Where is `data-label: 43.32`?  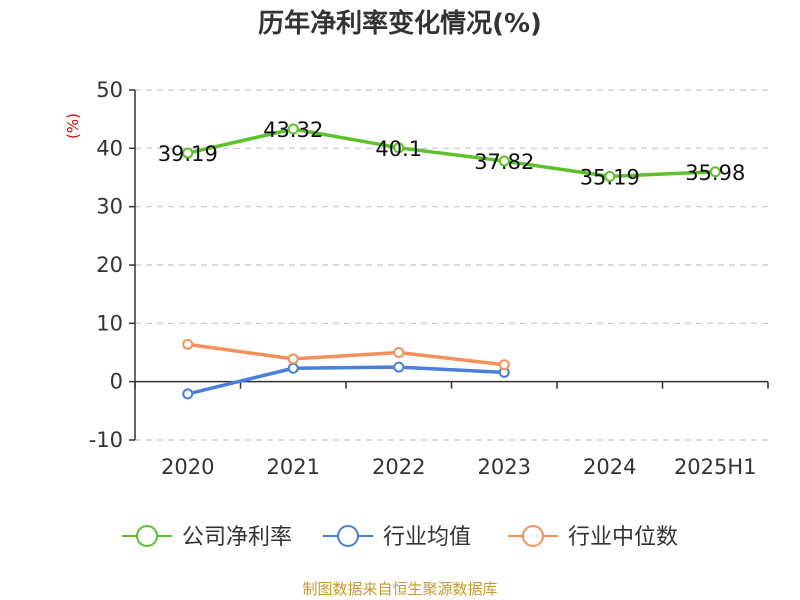 data-label: 43.32 is located at coordinates (293, 130).